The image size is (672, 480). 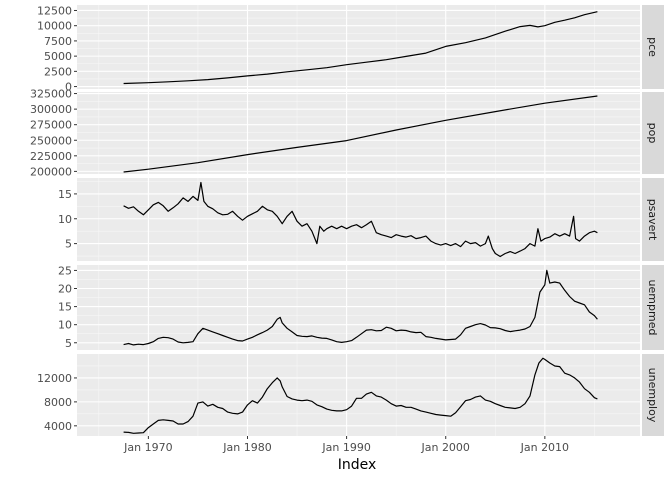 What do you see at coordinates (51, 109) in the screenshot?
I see `y-tick-label-pop: 300000` at bounding box center [51, 109].